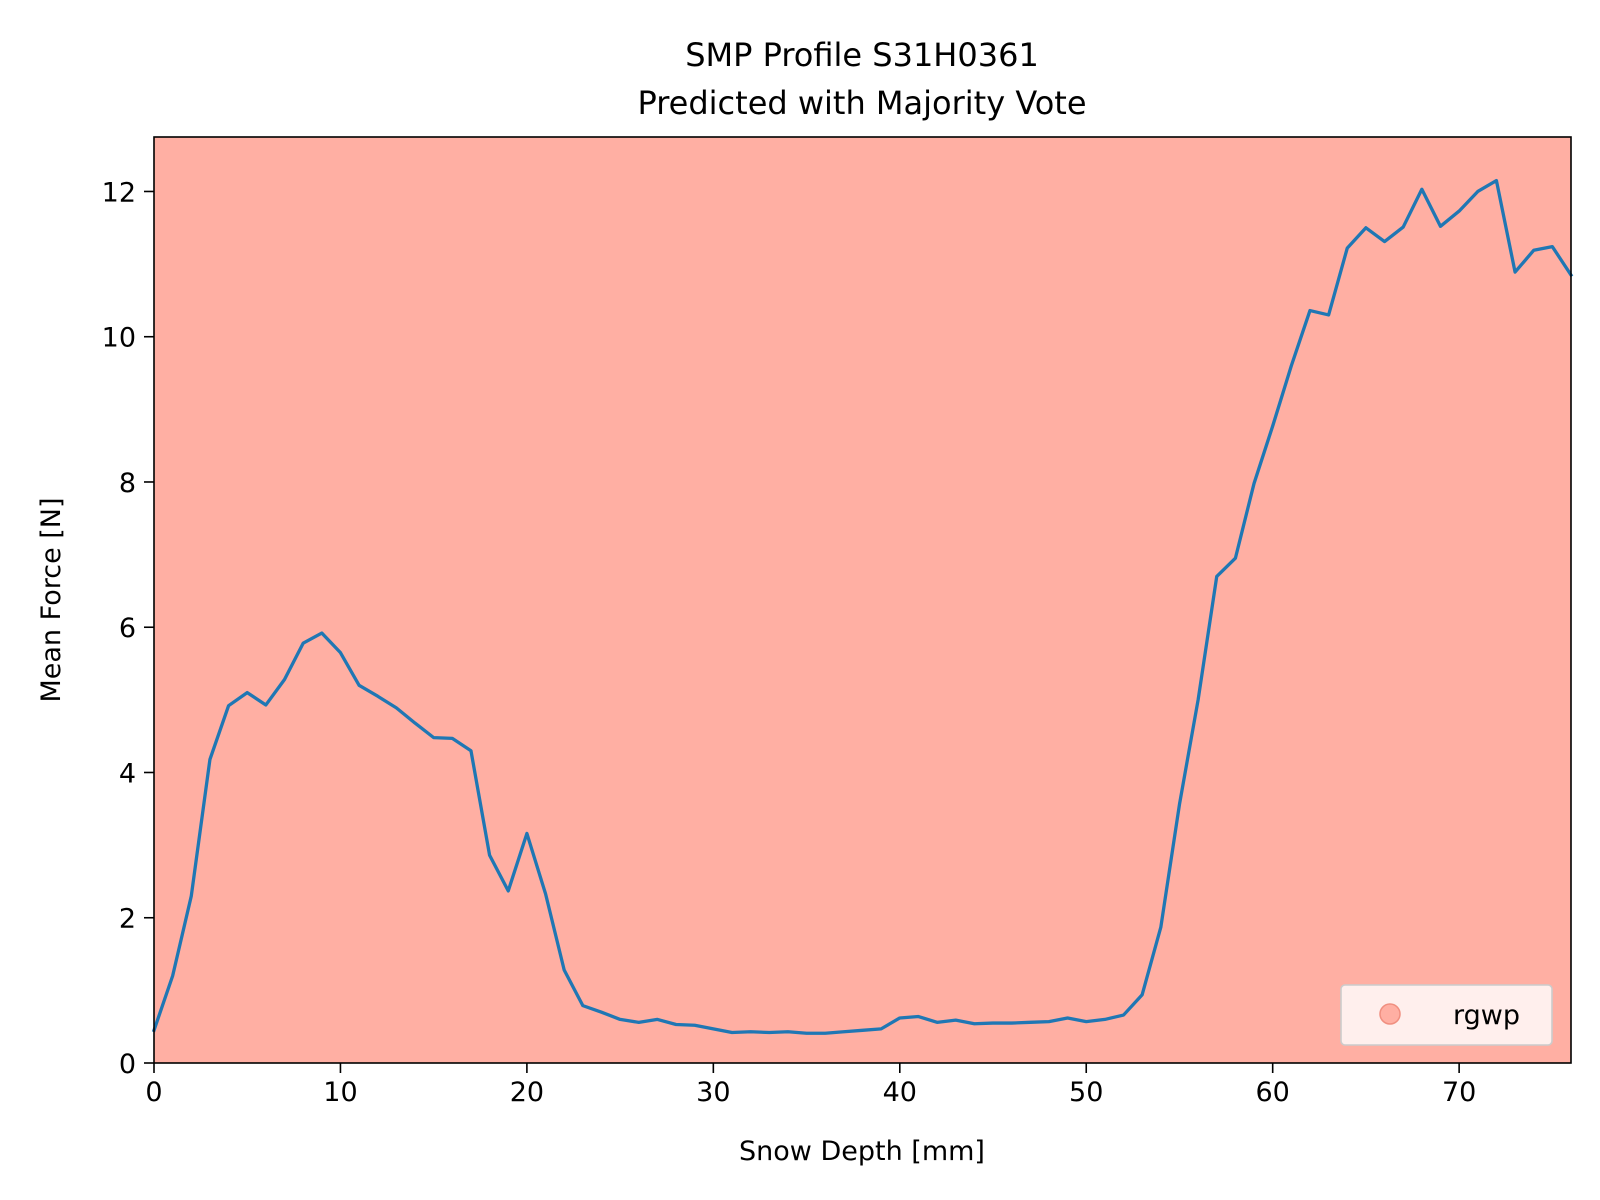  Describe the element at coordinates (127, 919) in the screenshot. I see `y-tick-label: 2` at that location.